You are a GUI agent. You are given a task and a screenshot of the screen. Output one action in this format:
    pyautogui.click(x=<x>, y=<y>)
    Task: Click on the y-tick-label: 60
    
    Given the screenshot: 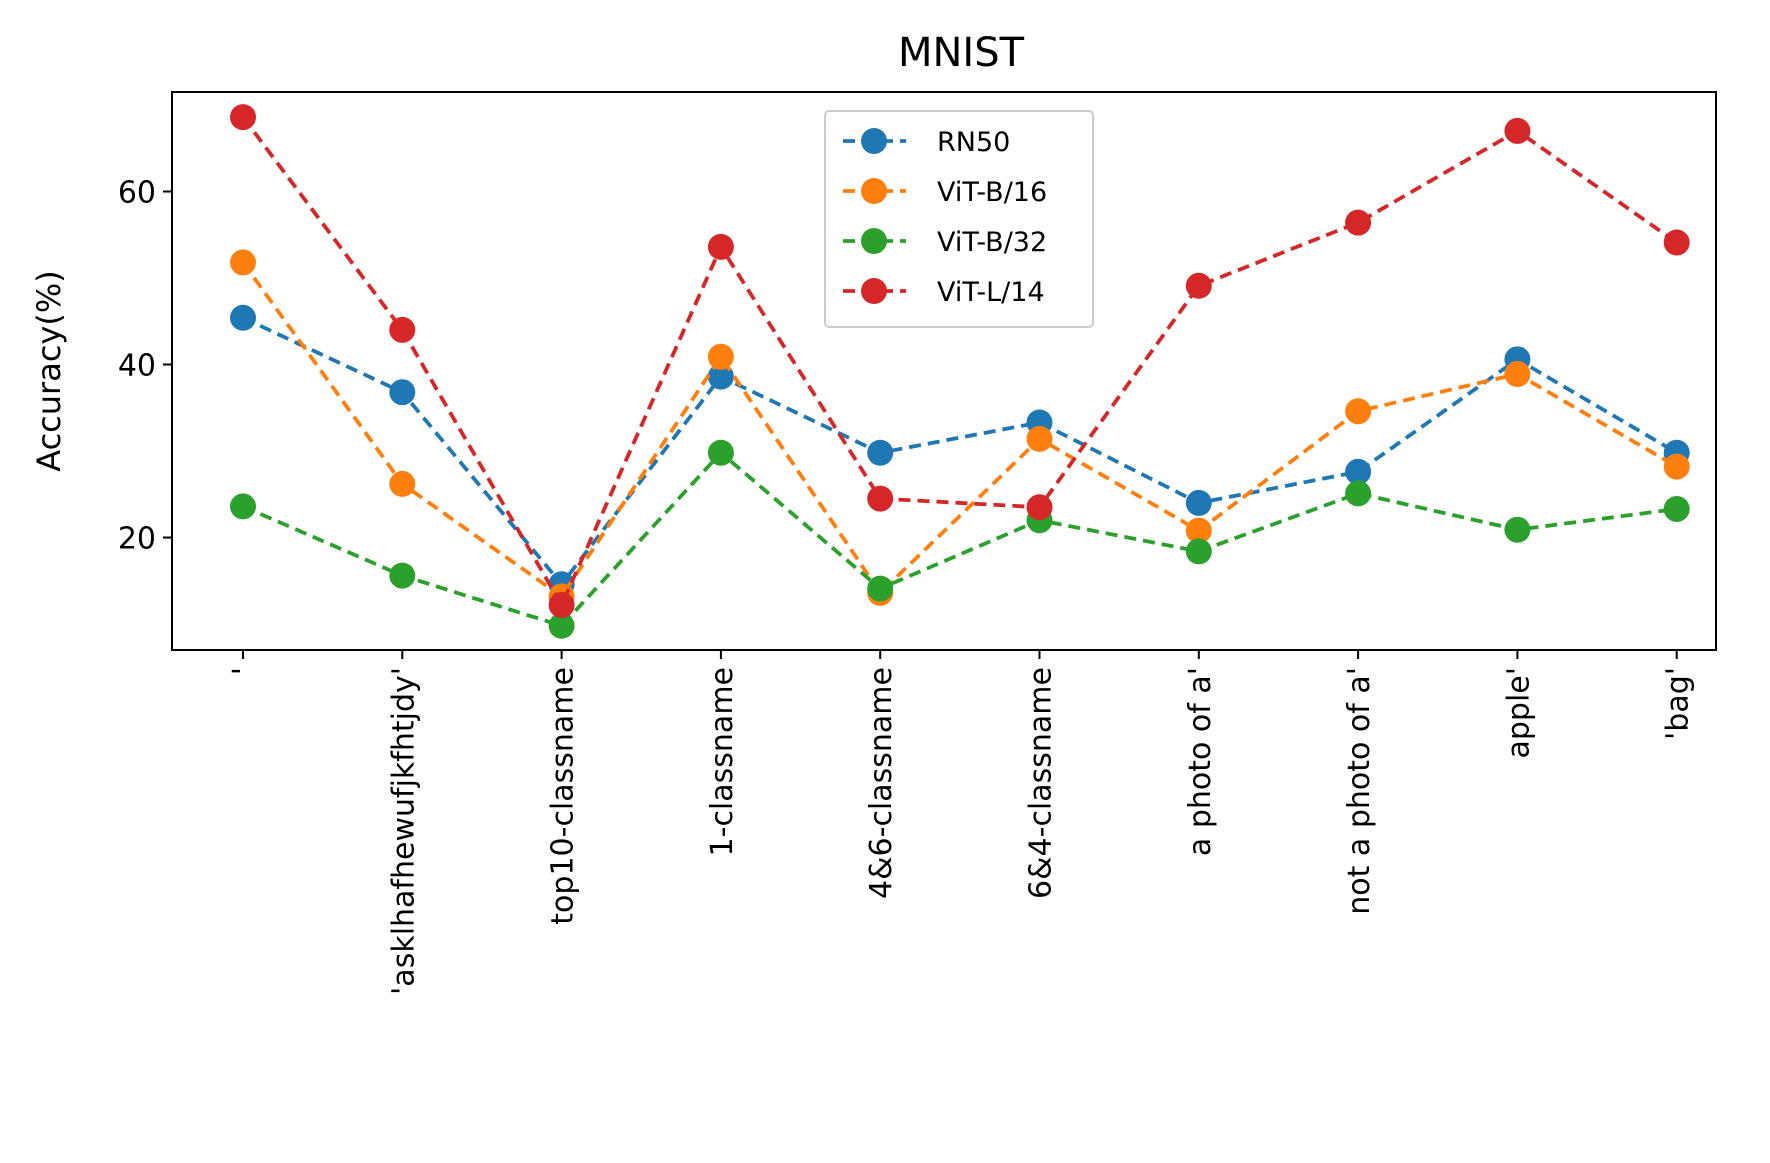 What is the action you would take?
    pyautogui.click(x=137, y=192)
    